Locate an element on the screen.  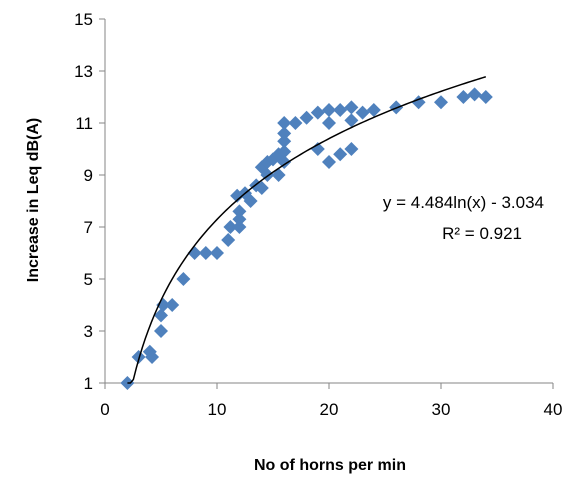
y-axis-title: Increase in Leq dB(A) is located at coordinates (33, 200).